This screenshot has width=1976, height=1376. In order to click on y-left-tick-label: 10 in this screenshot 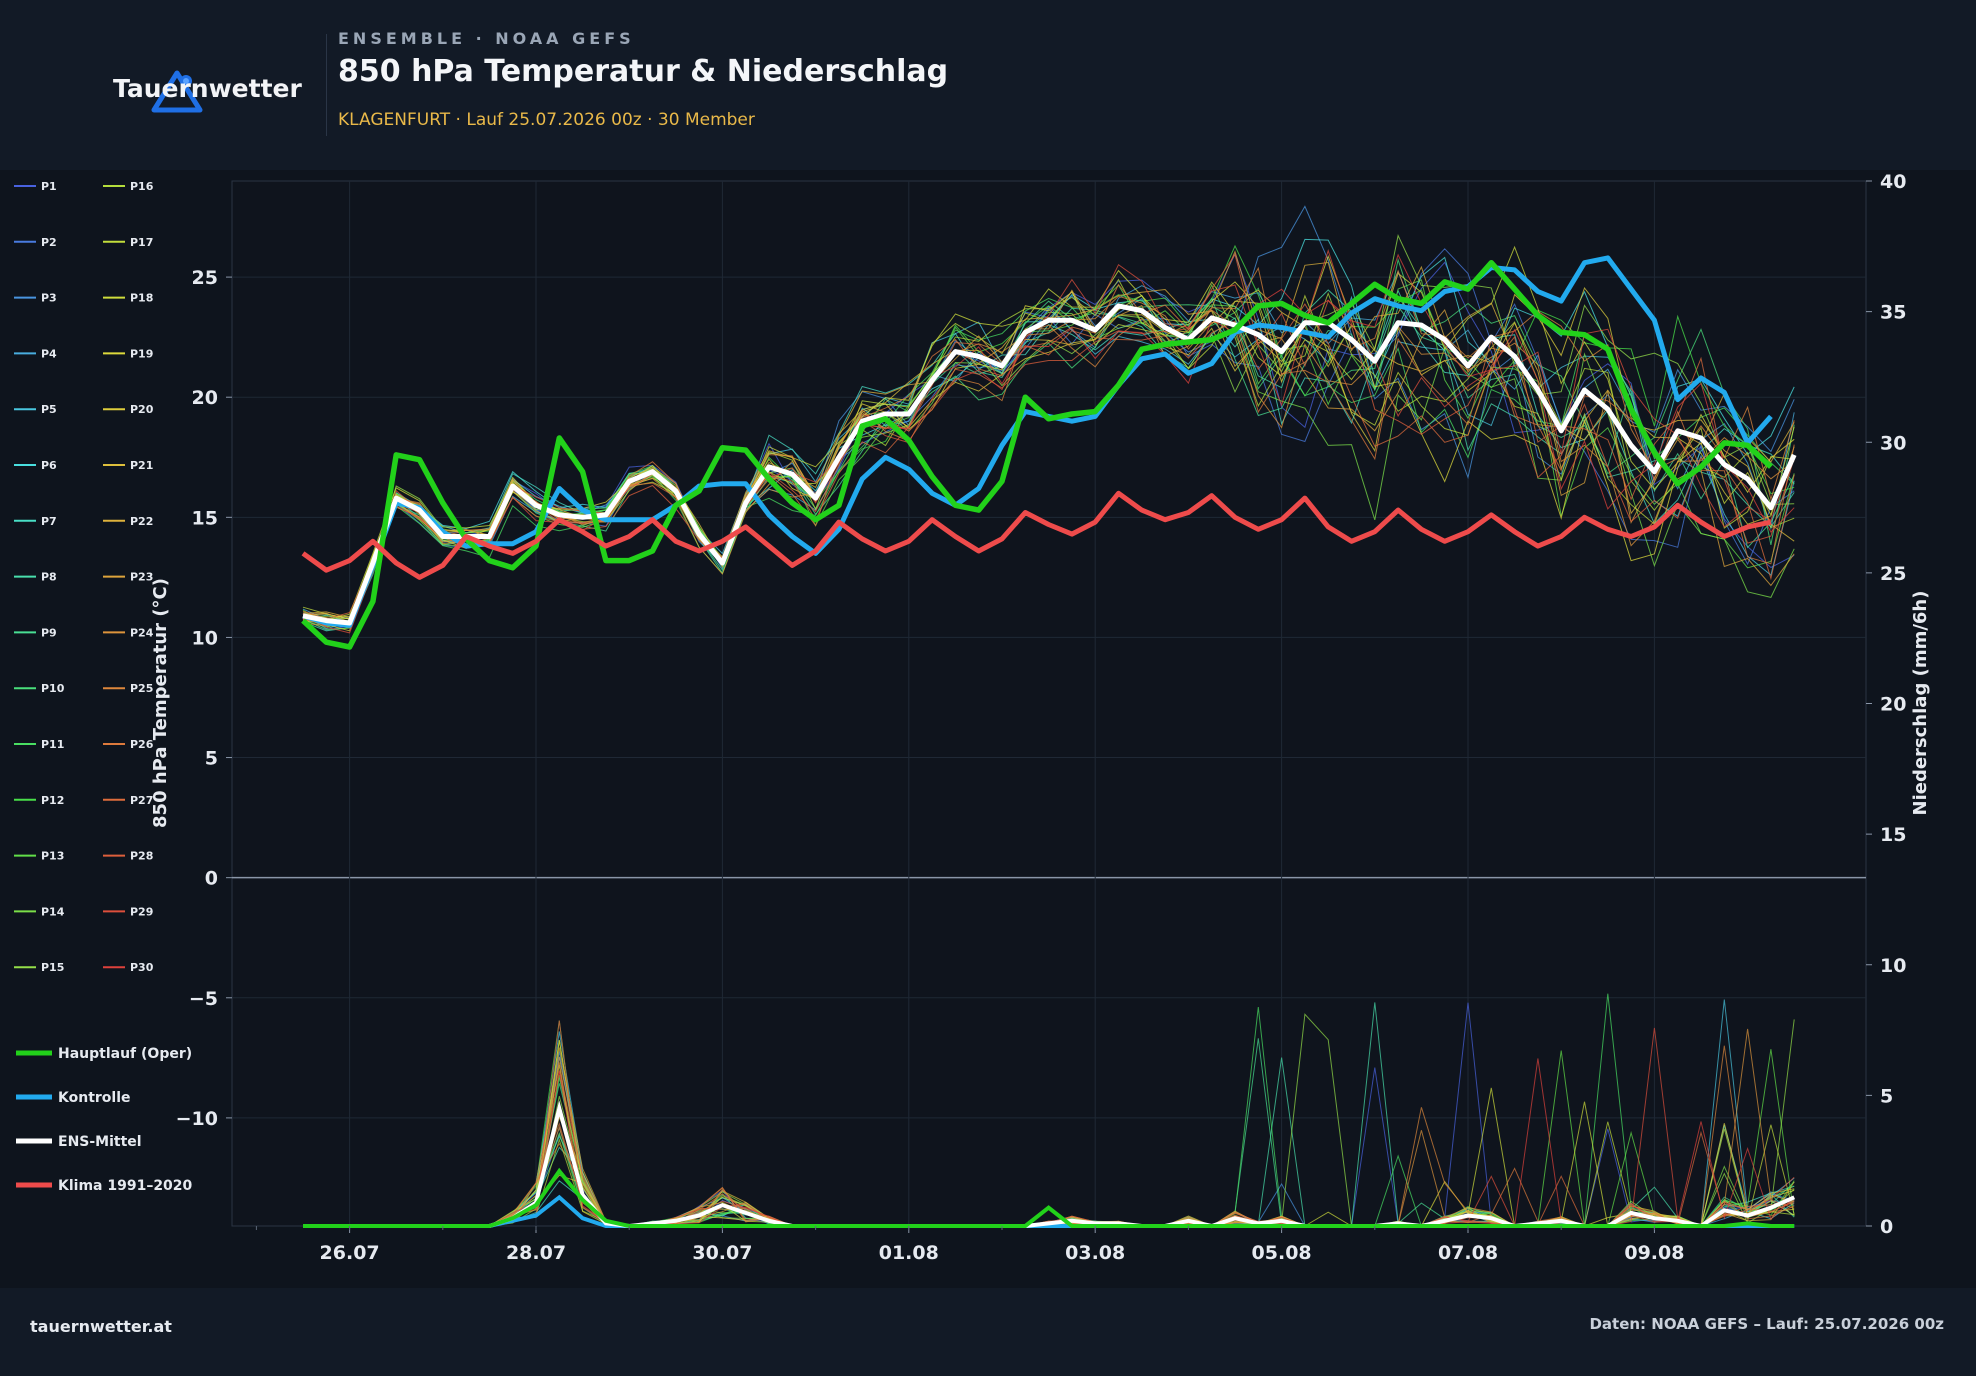, I will do `click(205, 638)`.